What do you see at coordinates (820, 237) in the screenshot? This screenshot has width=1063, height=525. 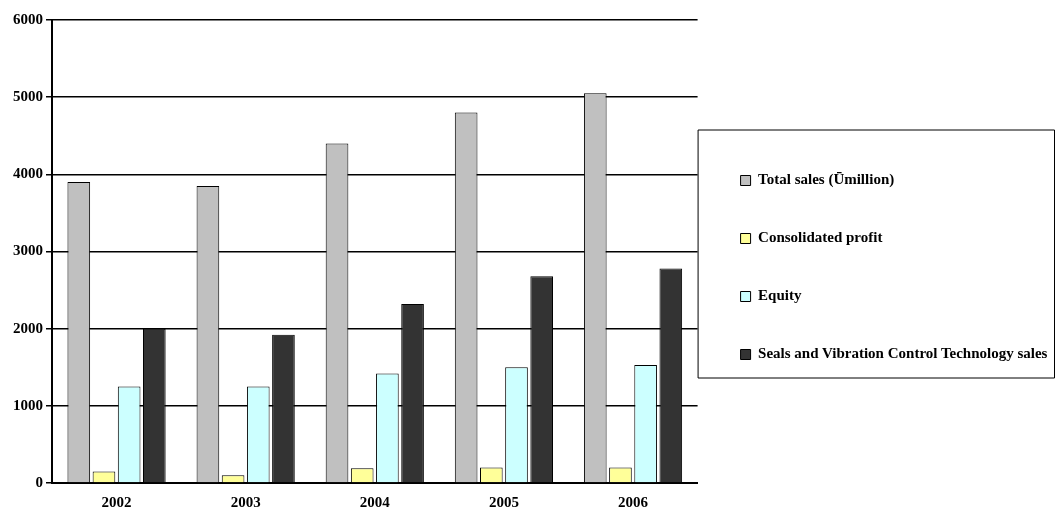 I see `legend-label: Consolidated profit` at bounding box center [820, 237].